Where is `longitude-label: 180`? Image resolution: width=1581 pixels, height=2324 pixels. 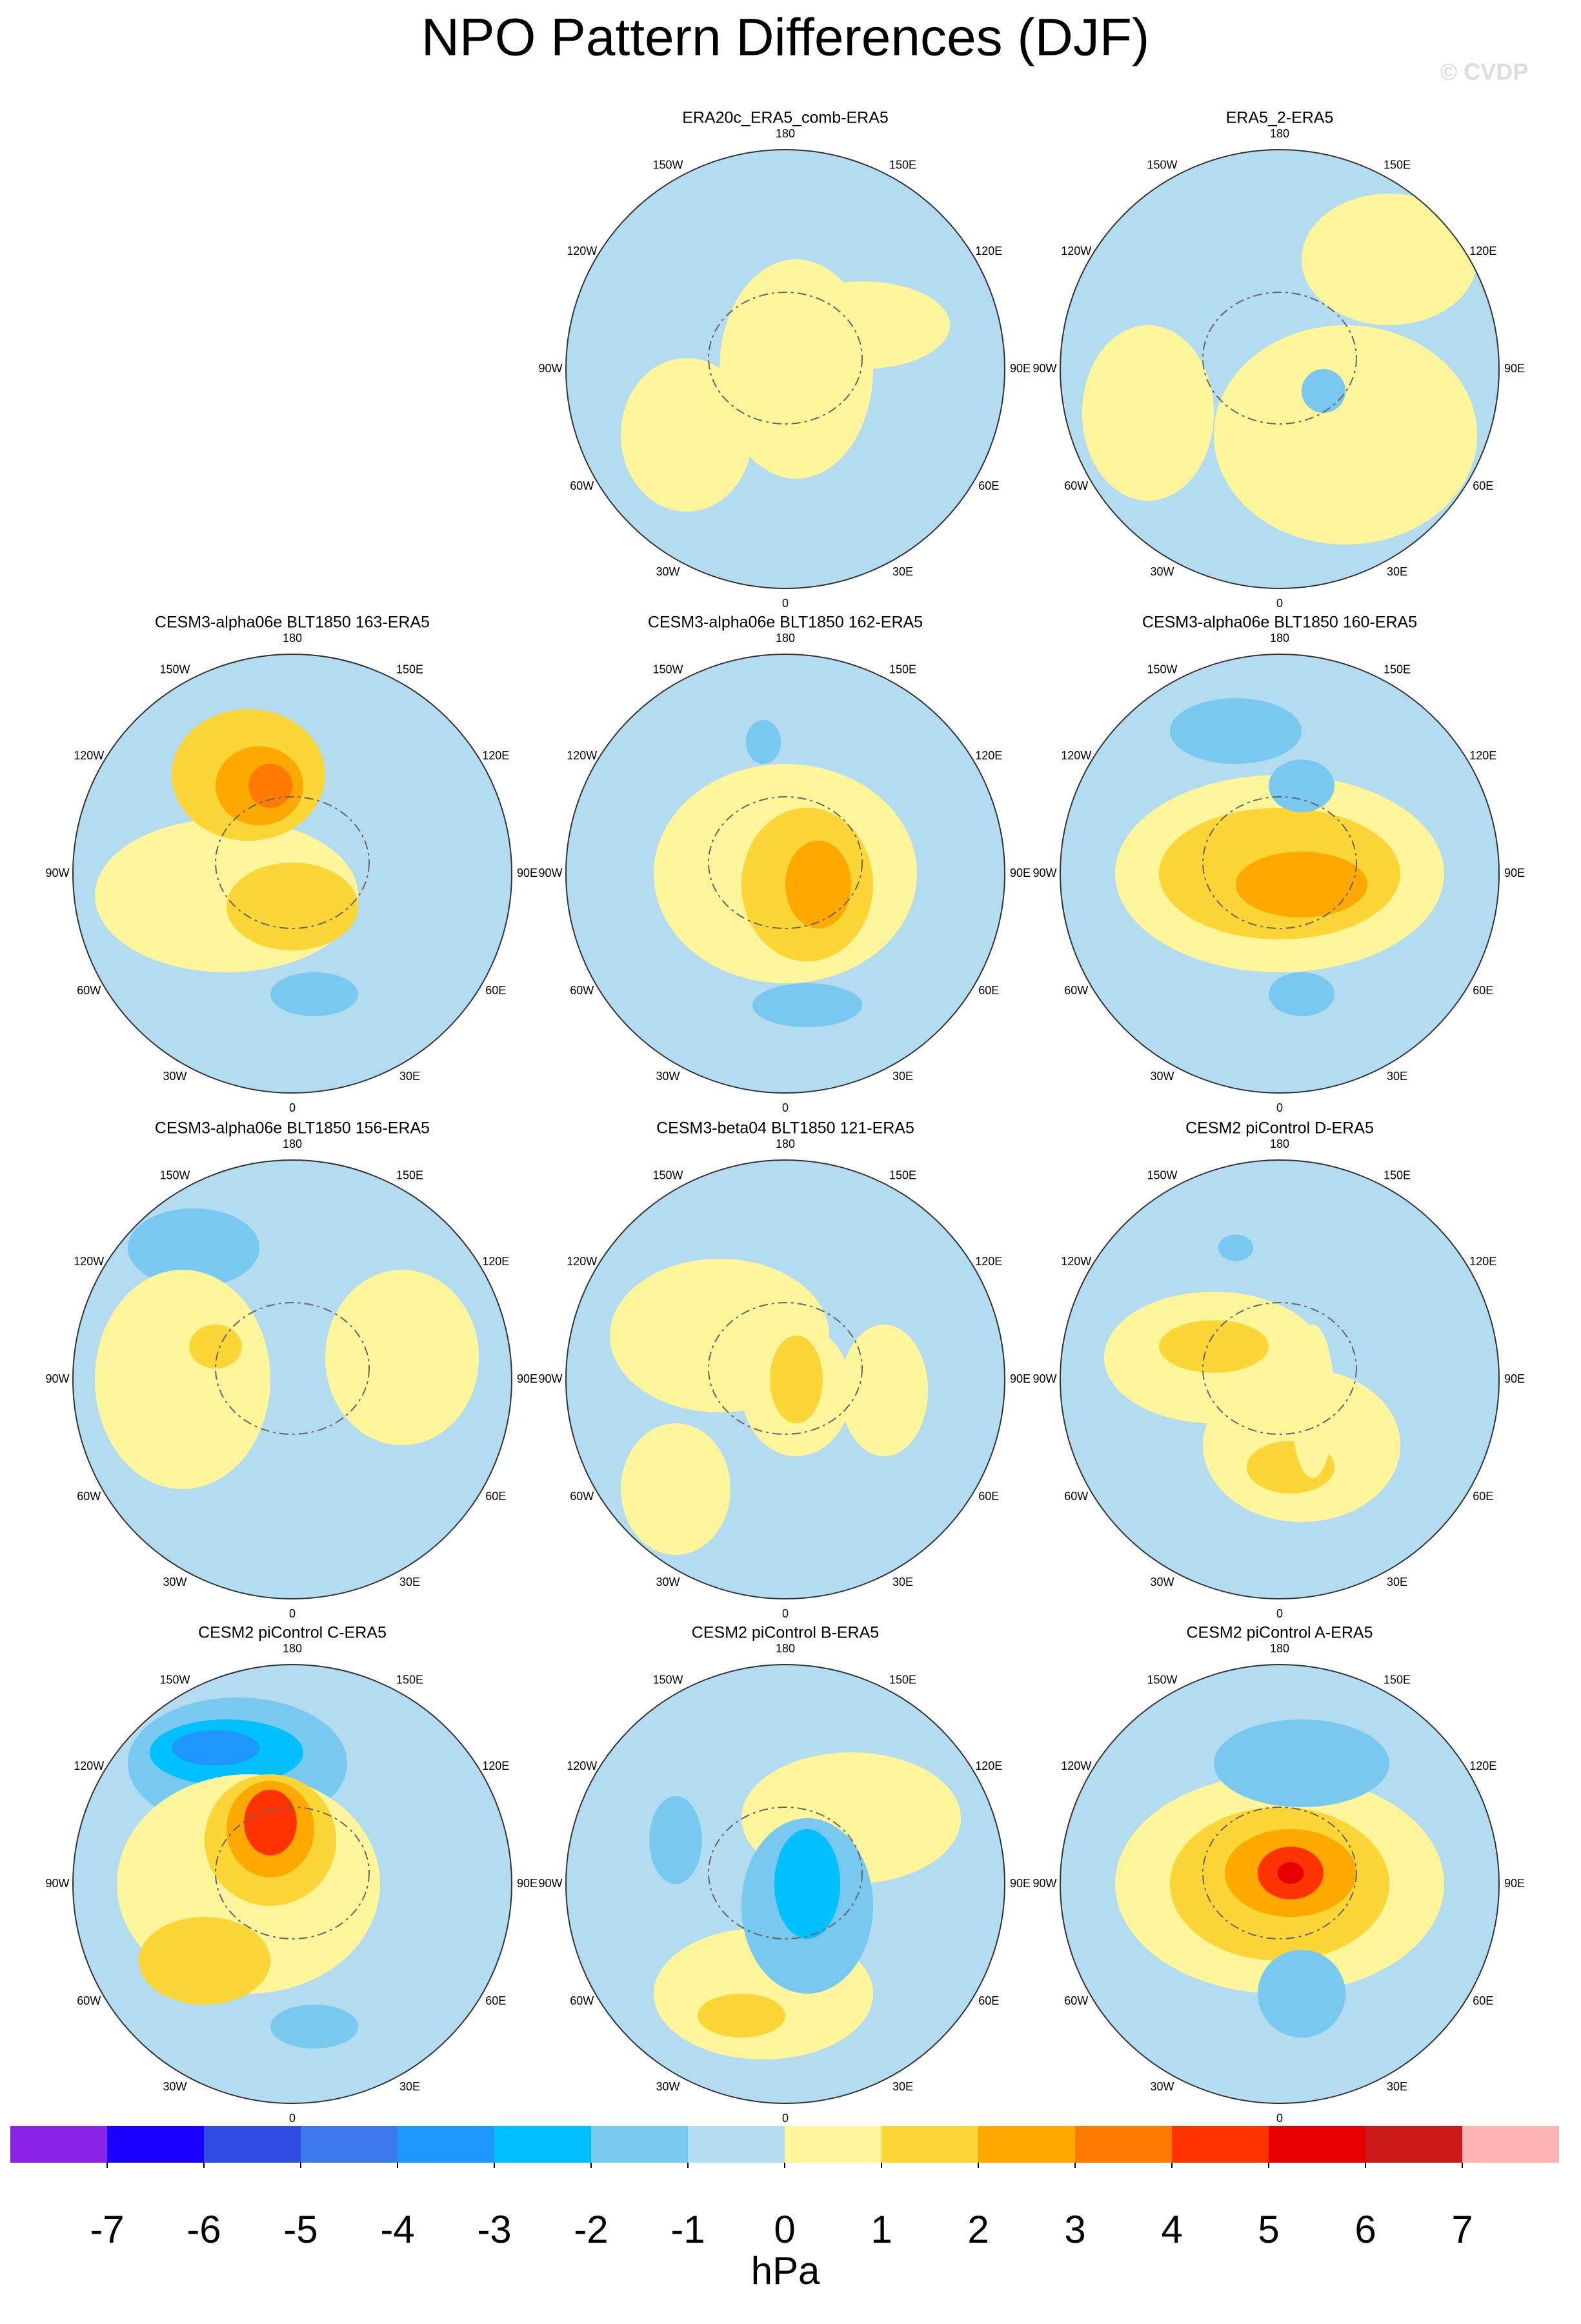 longitude-label: 180 is located at coordinates (785, 638).